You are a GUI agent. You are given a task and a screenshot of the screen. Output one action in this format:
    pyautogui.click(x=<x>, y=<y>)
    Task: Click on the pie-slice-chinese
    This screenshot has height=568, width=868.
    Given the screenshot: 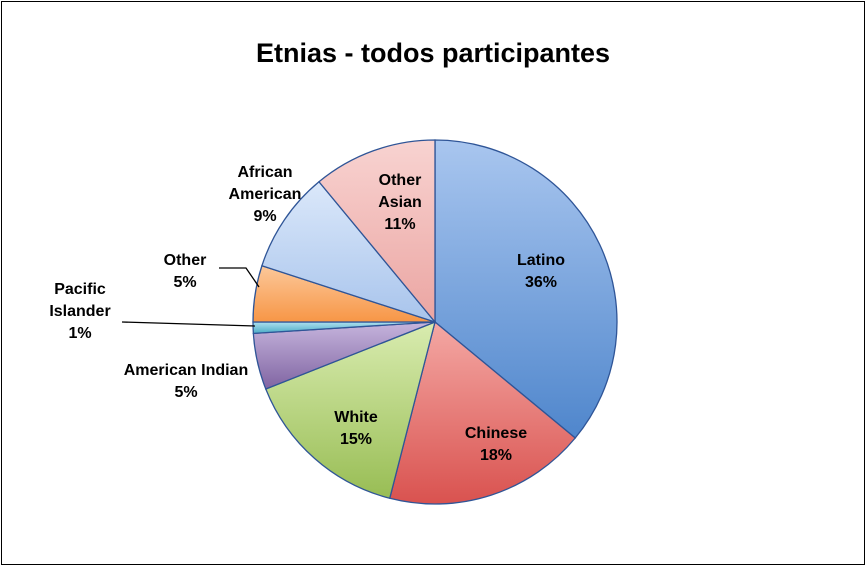 What is the action you would take?
    pyautogui.click(x=482, y=412)
    